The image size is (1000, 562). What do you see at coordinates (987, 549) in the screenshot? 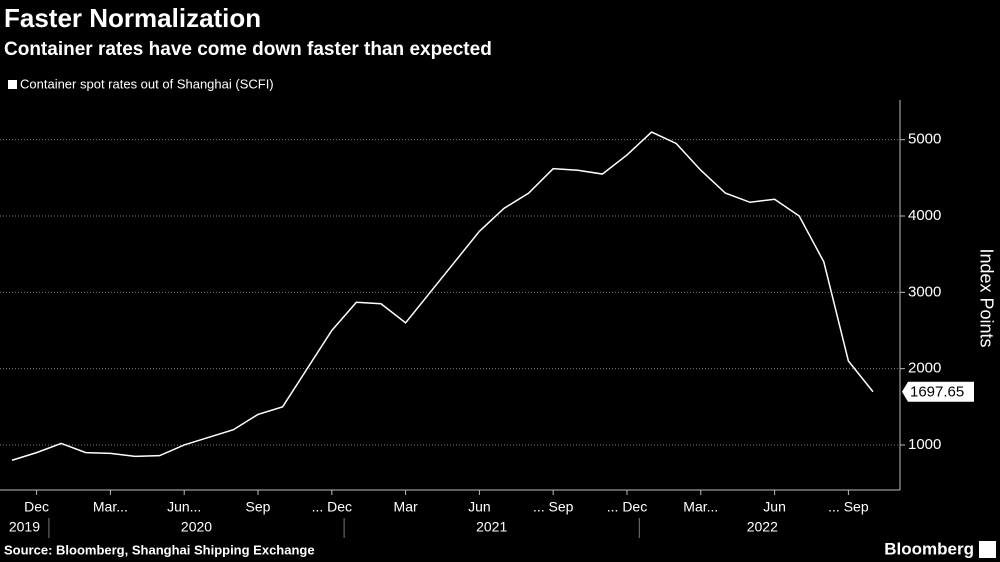
I see `brand-icon` at bounding box center [987, 549].